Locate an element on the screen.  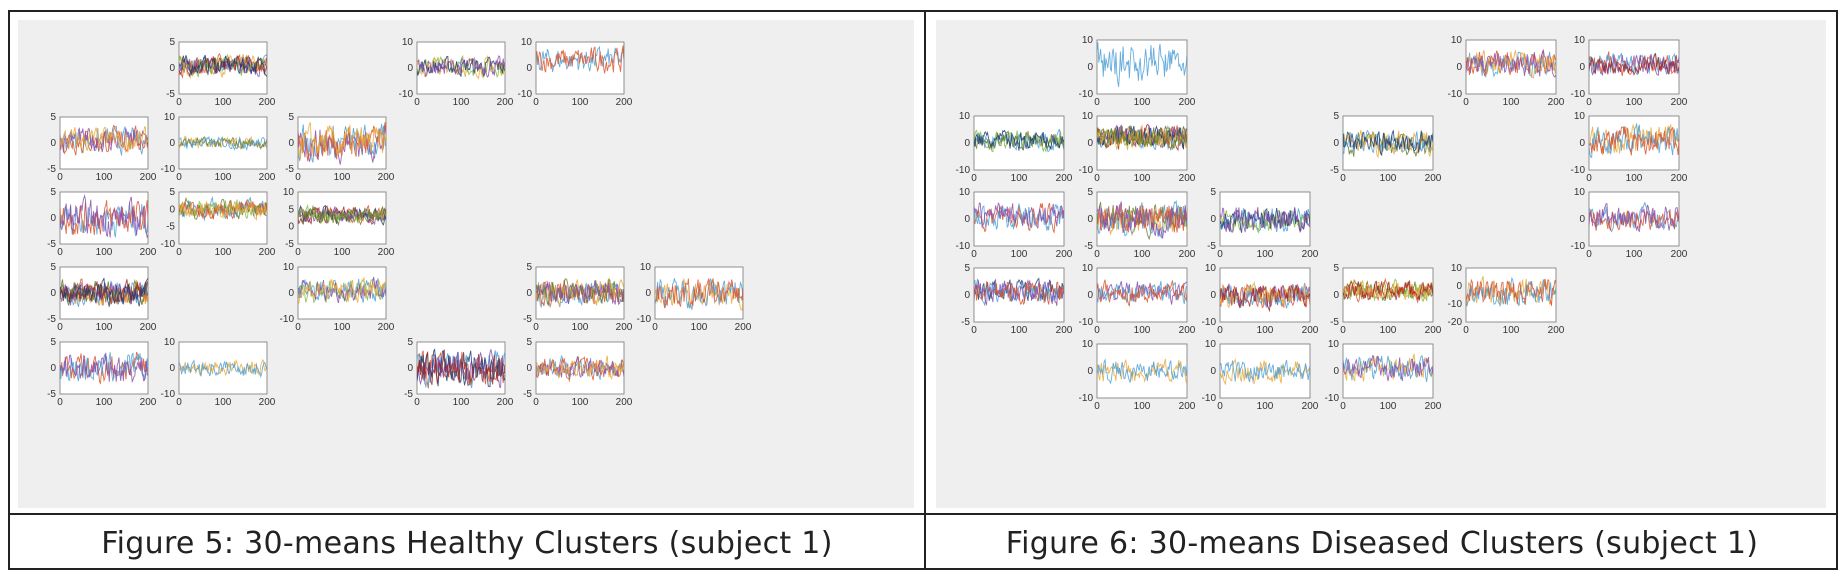
healthy-subplot-14: 50-50 100 200 is located at coordinates (102, 372).